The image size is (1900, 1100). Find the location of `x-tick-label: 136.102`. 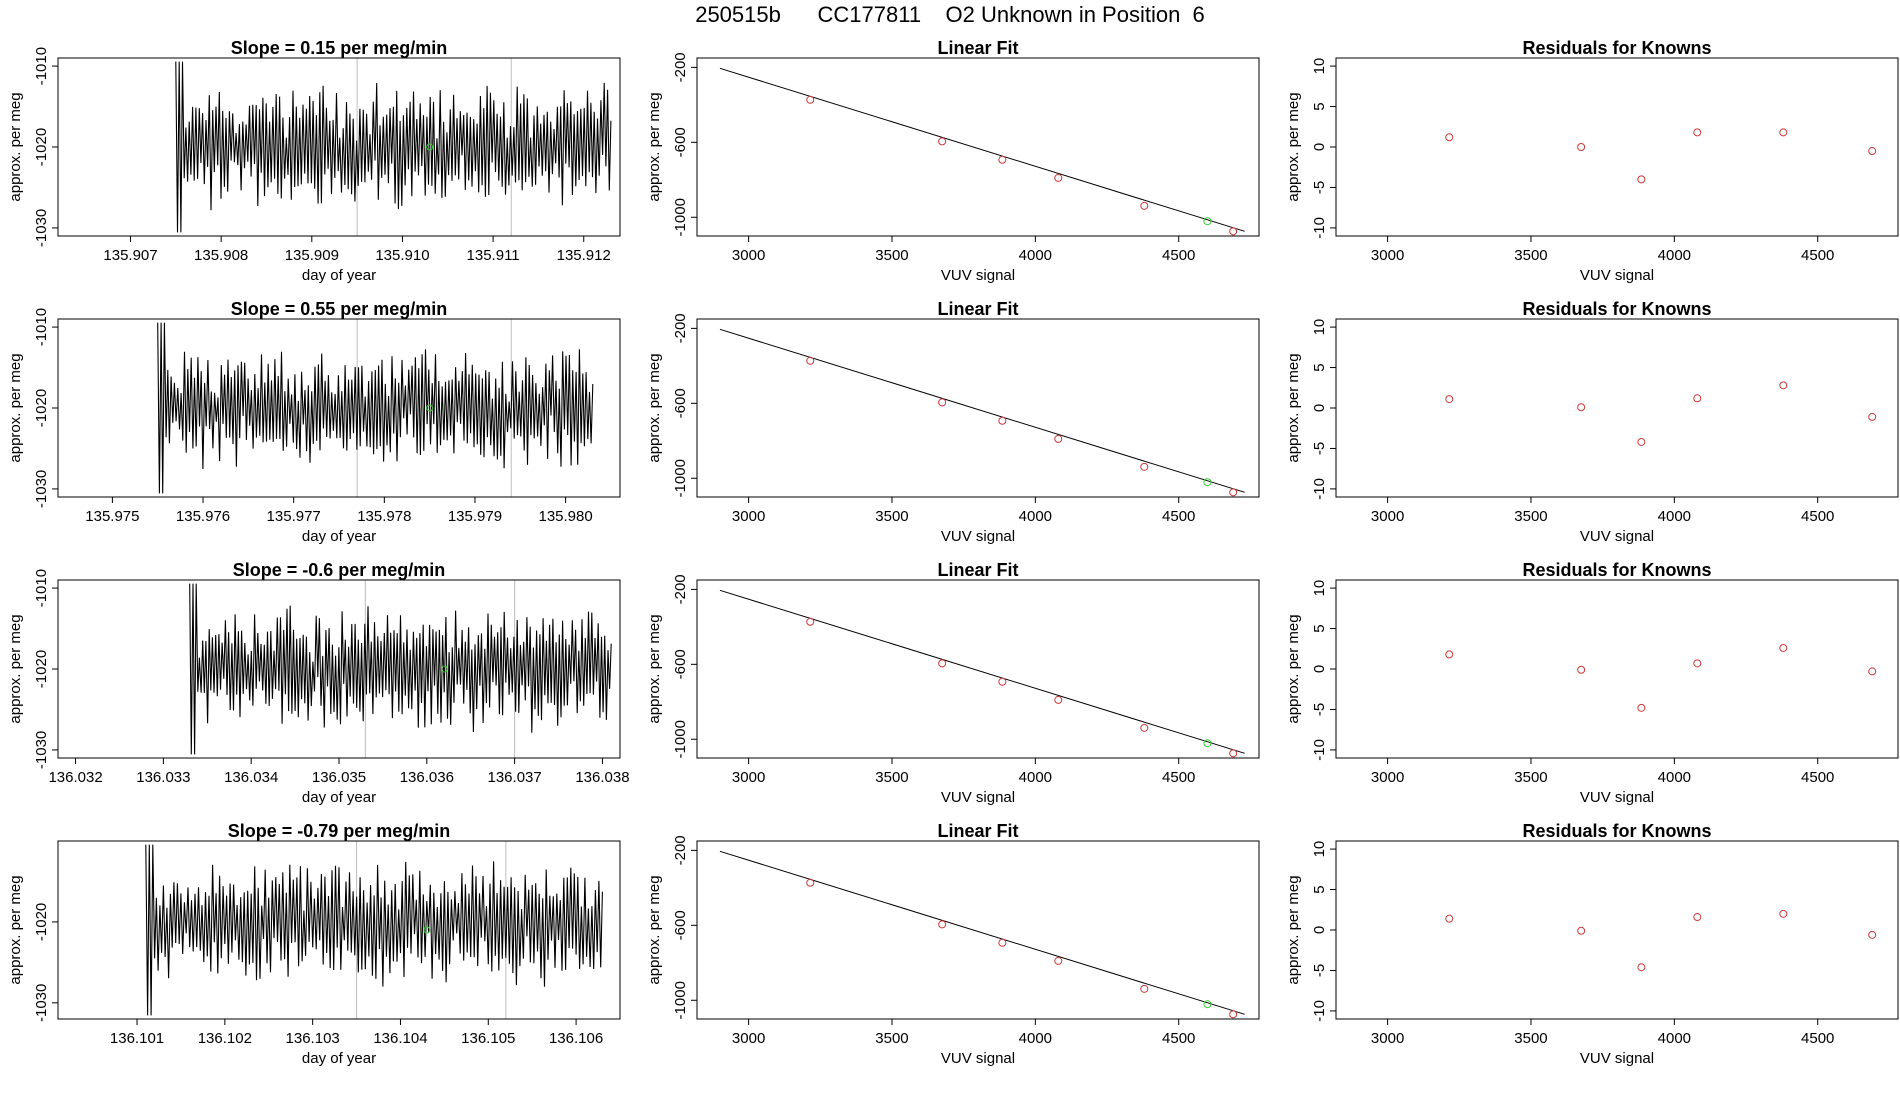

x-tick-label: 136.102 is located at coordinates (225, 1038).